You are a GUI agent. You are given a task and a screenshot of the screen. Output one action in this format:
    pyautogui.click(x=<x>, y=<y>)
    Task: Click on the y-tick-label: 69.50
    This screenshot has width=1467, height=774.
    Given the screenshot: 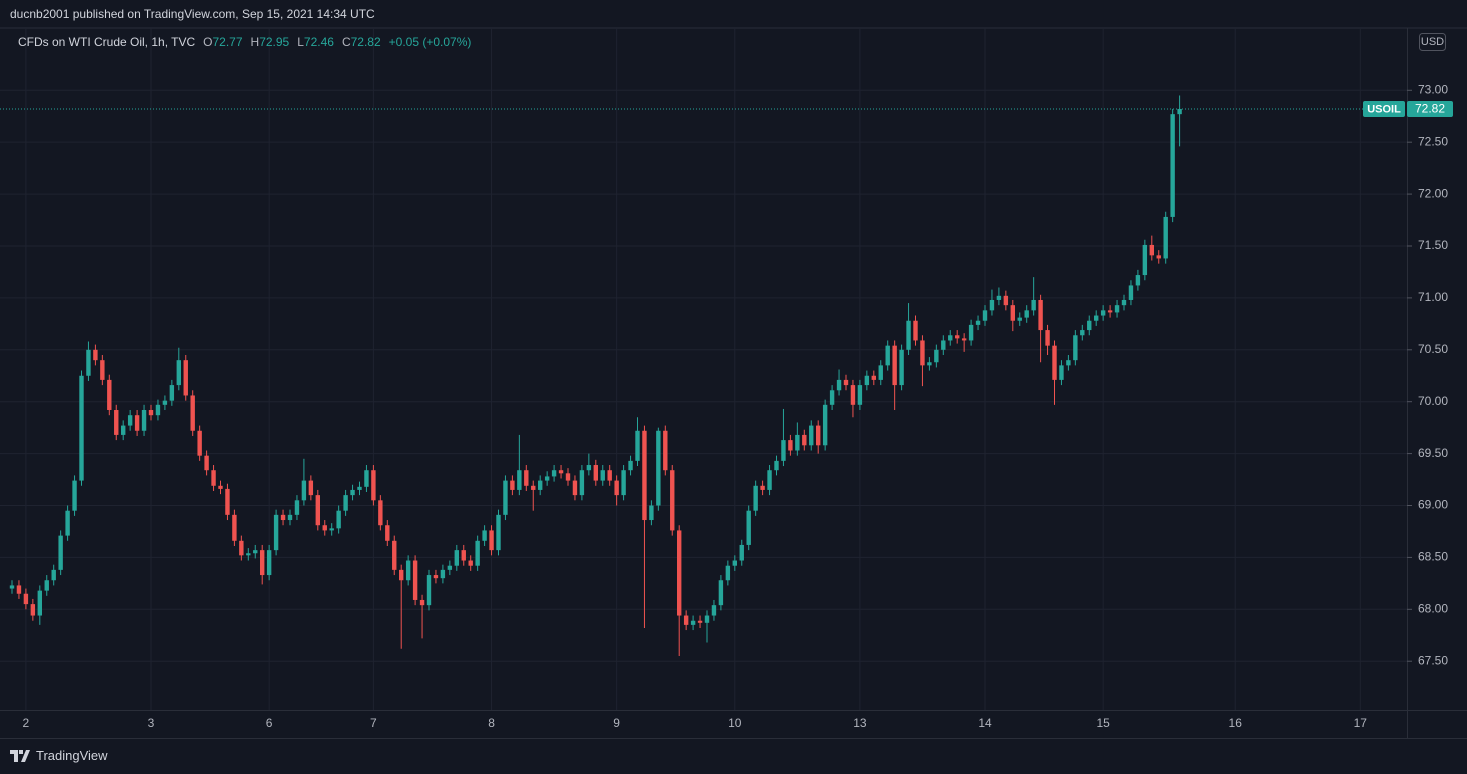 What is the action you would take?
    pyautogui.click(x=1433, y=453)
    